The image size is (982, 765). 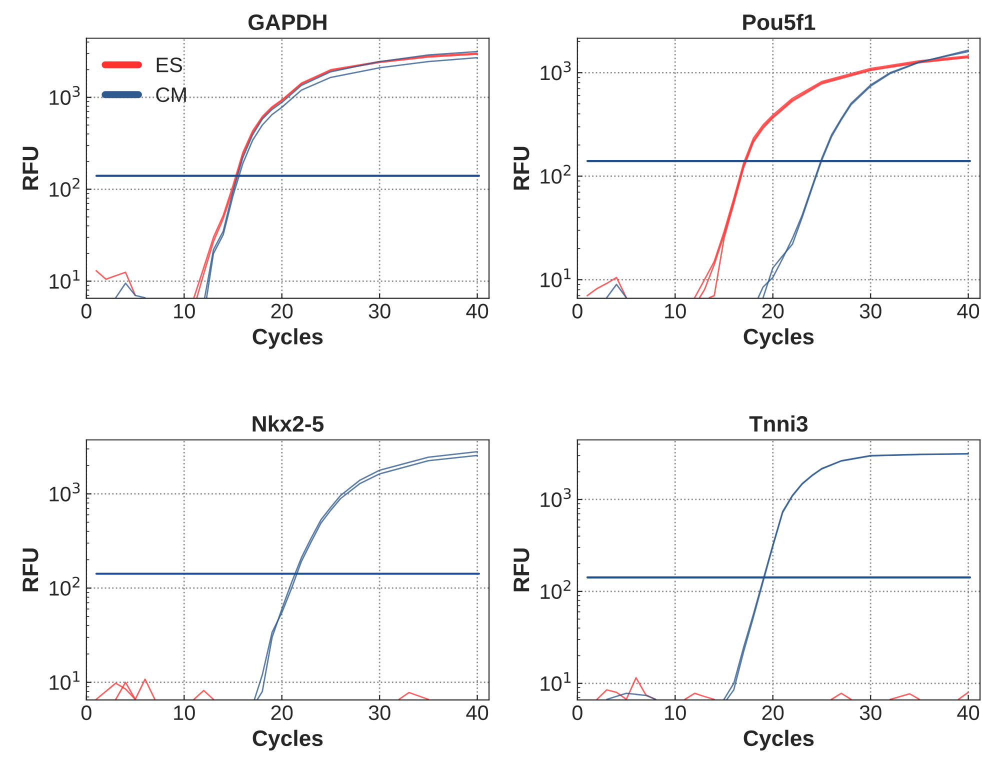 What do you see at coordinates (171, 94) in the screenshot?
I see `legend-label: CM` at bounding box center [171, 94].